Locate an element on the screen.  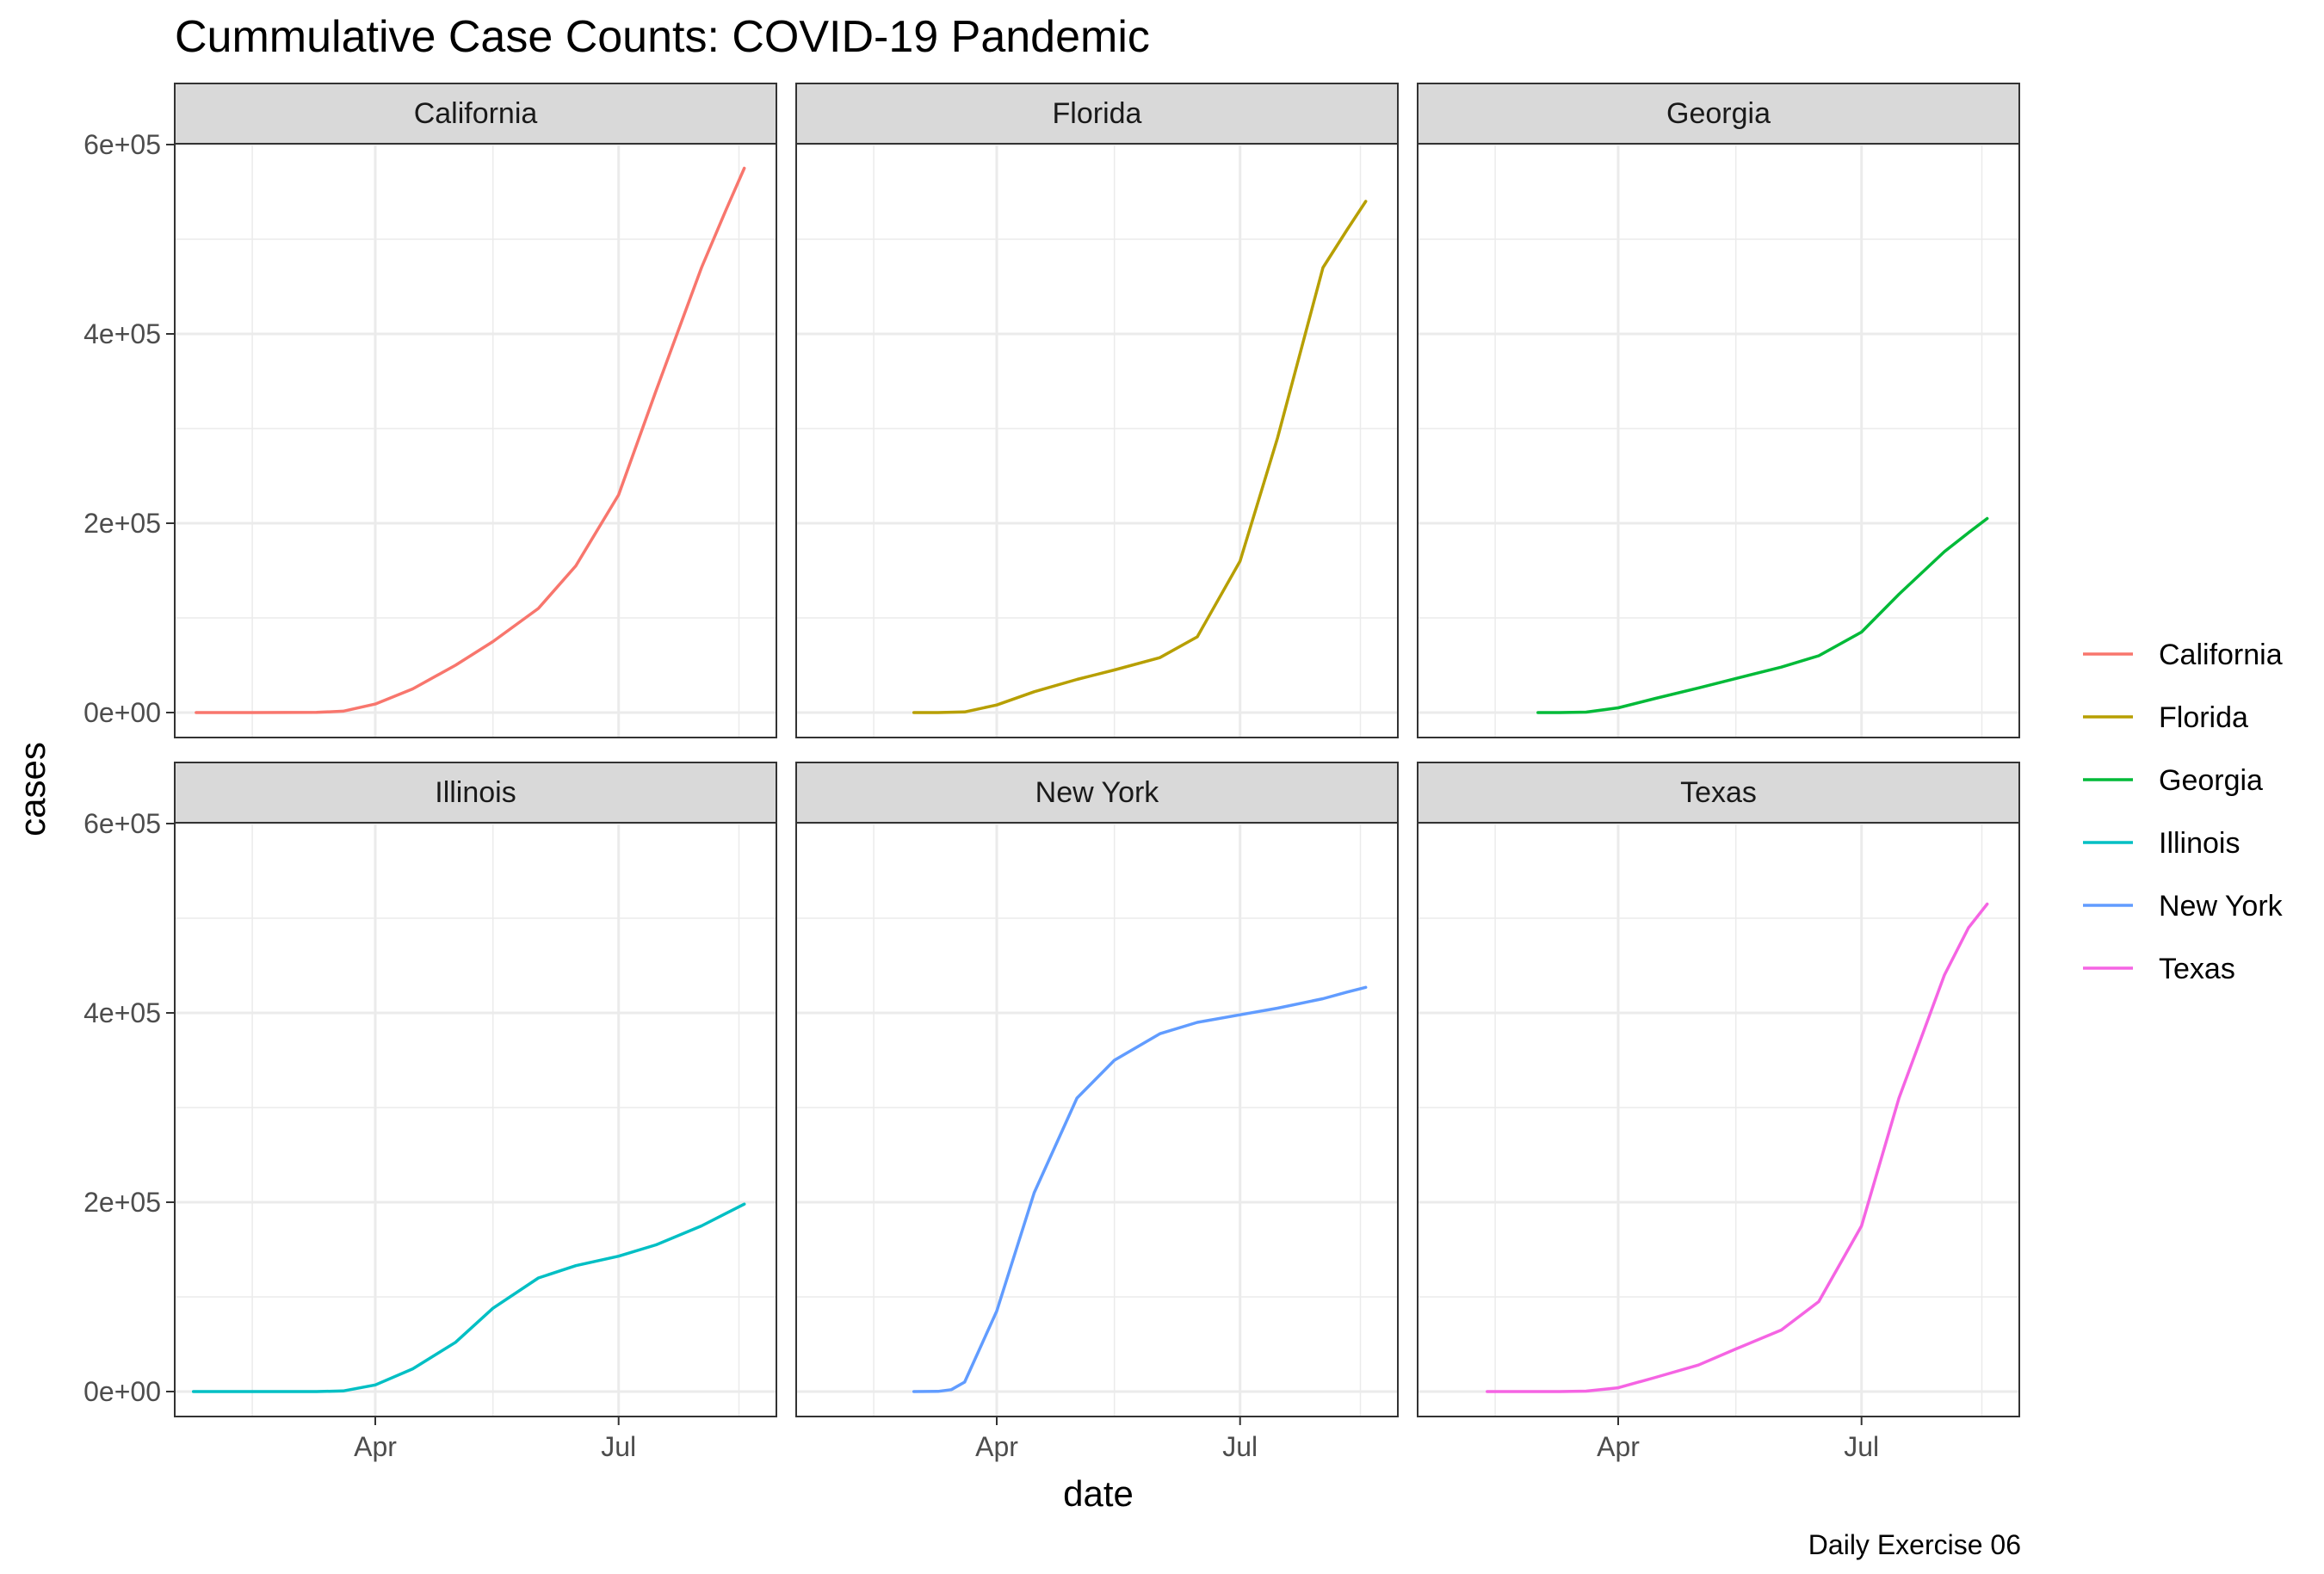
legend-item-california: California is located at coordinates (2183, 655).